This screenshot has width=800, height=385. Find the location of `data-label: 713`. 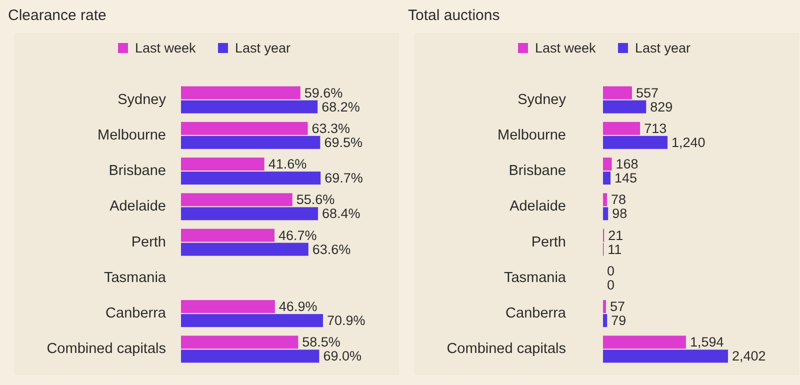

data-label: 713 is located at coordinates (655, 128).